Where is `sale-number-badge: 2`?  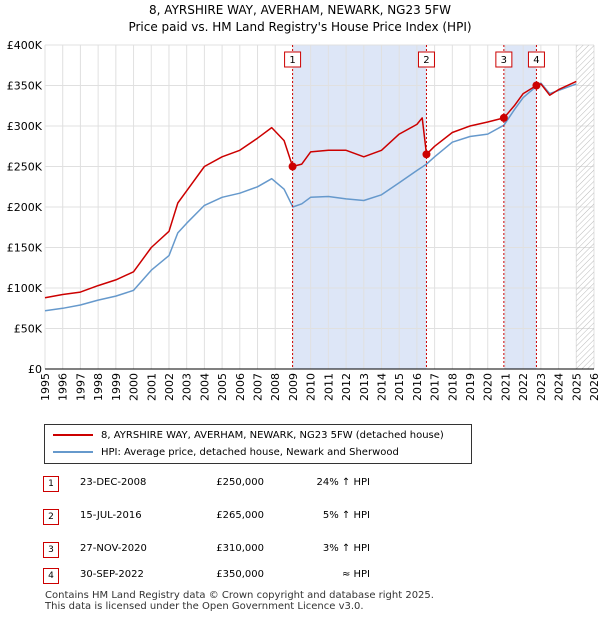 sale-number-badge: 2 is located at coordinates (51, 517).